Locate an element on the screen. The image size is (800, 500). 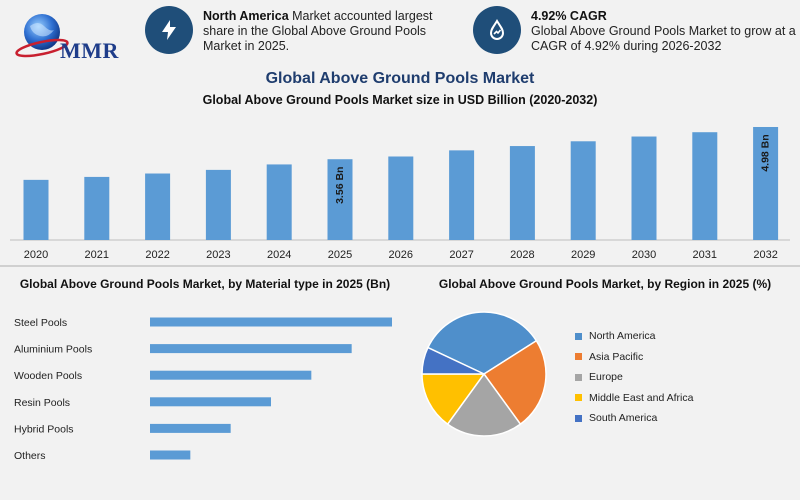
bar-2020 is located at coordinates (36, 209).